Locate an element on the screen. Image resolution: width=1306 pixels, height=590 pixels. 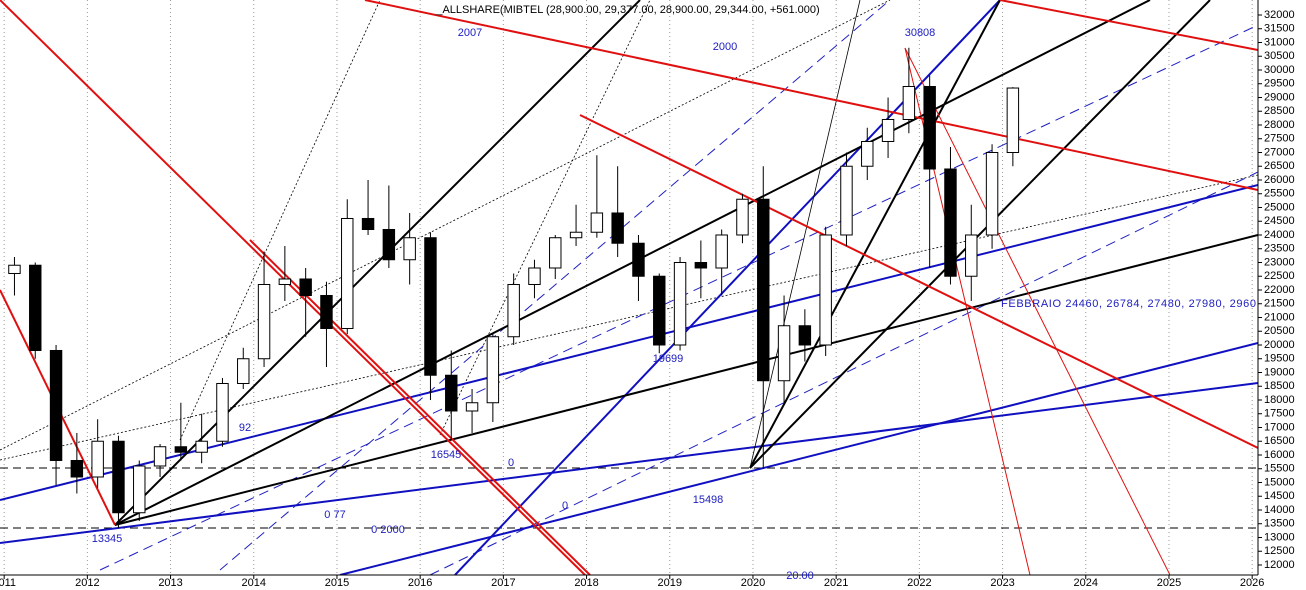
y-tick-label: 26000 is located at coordinates (1279, 180).